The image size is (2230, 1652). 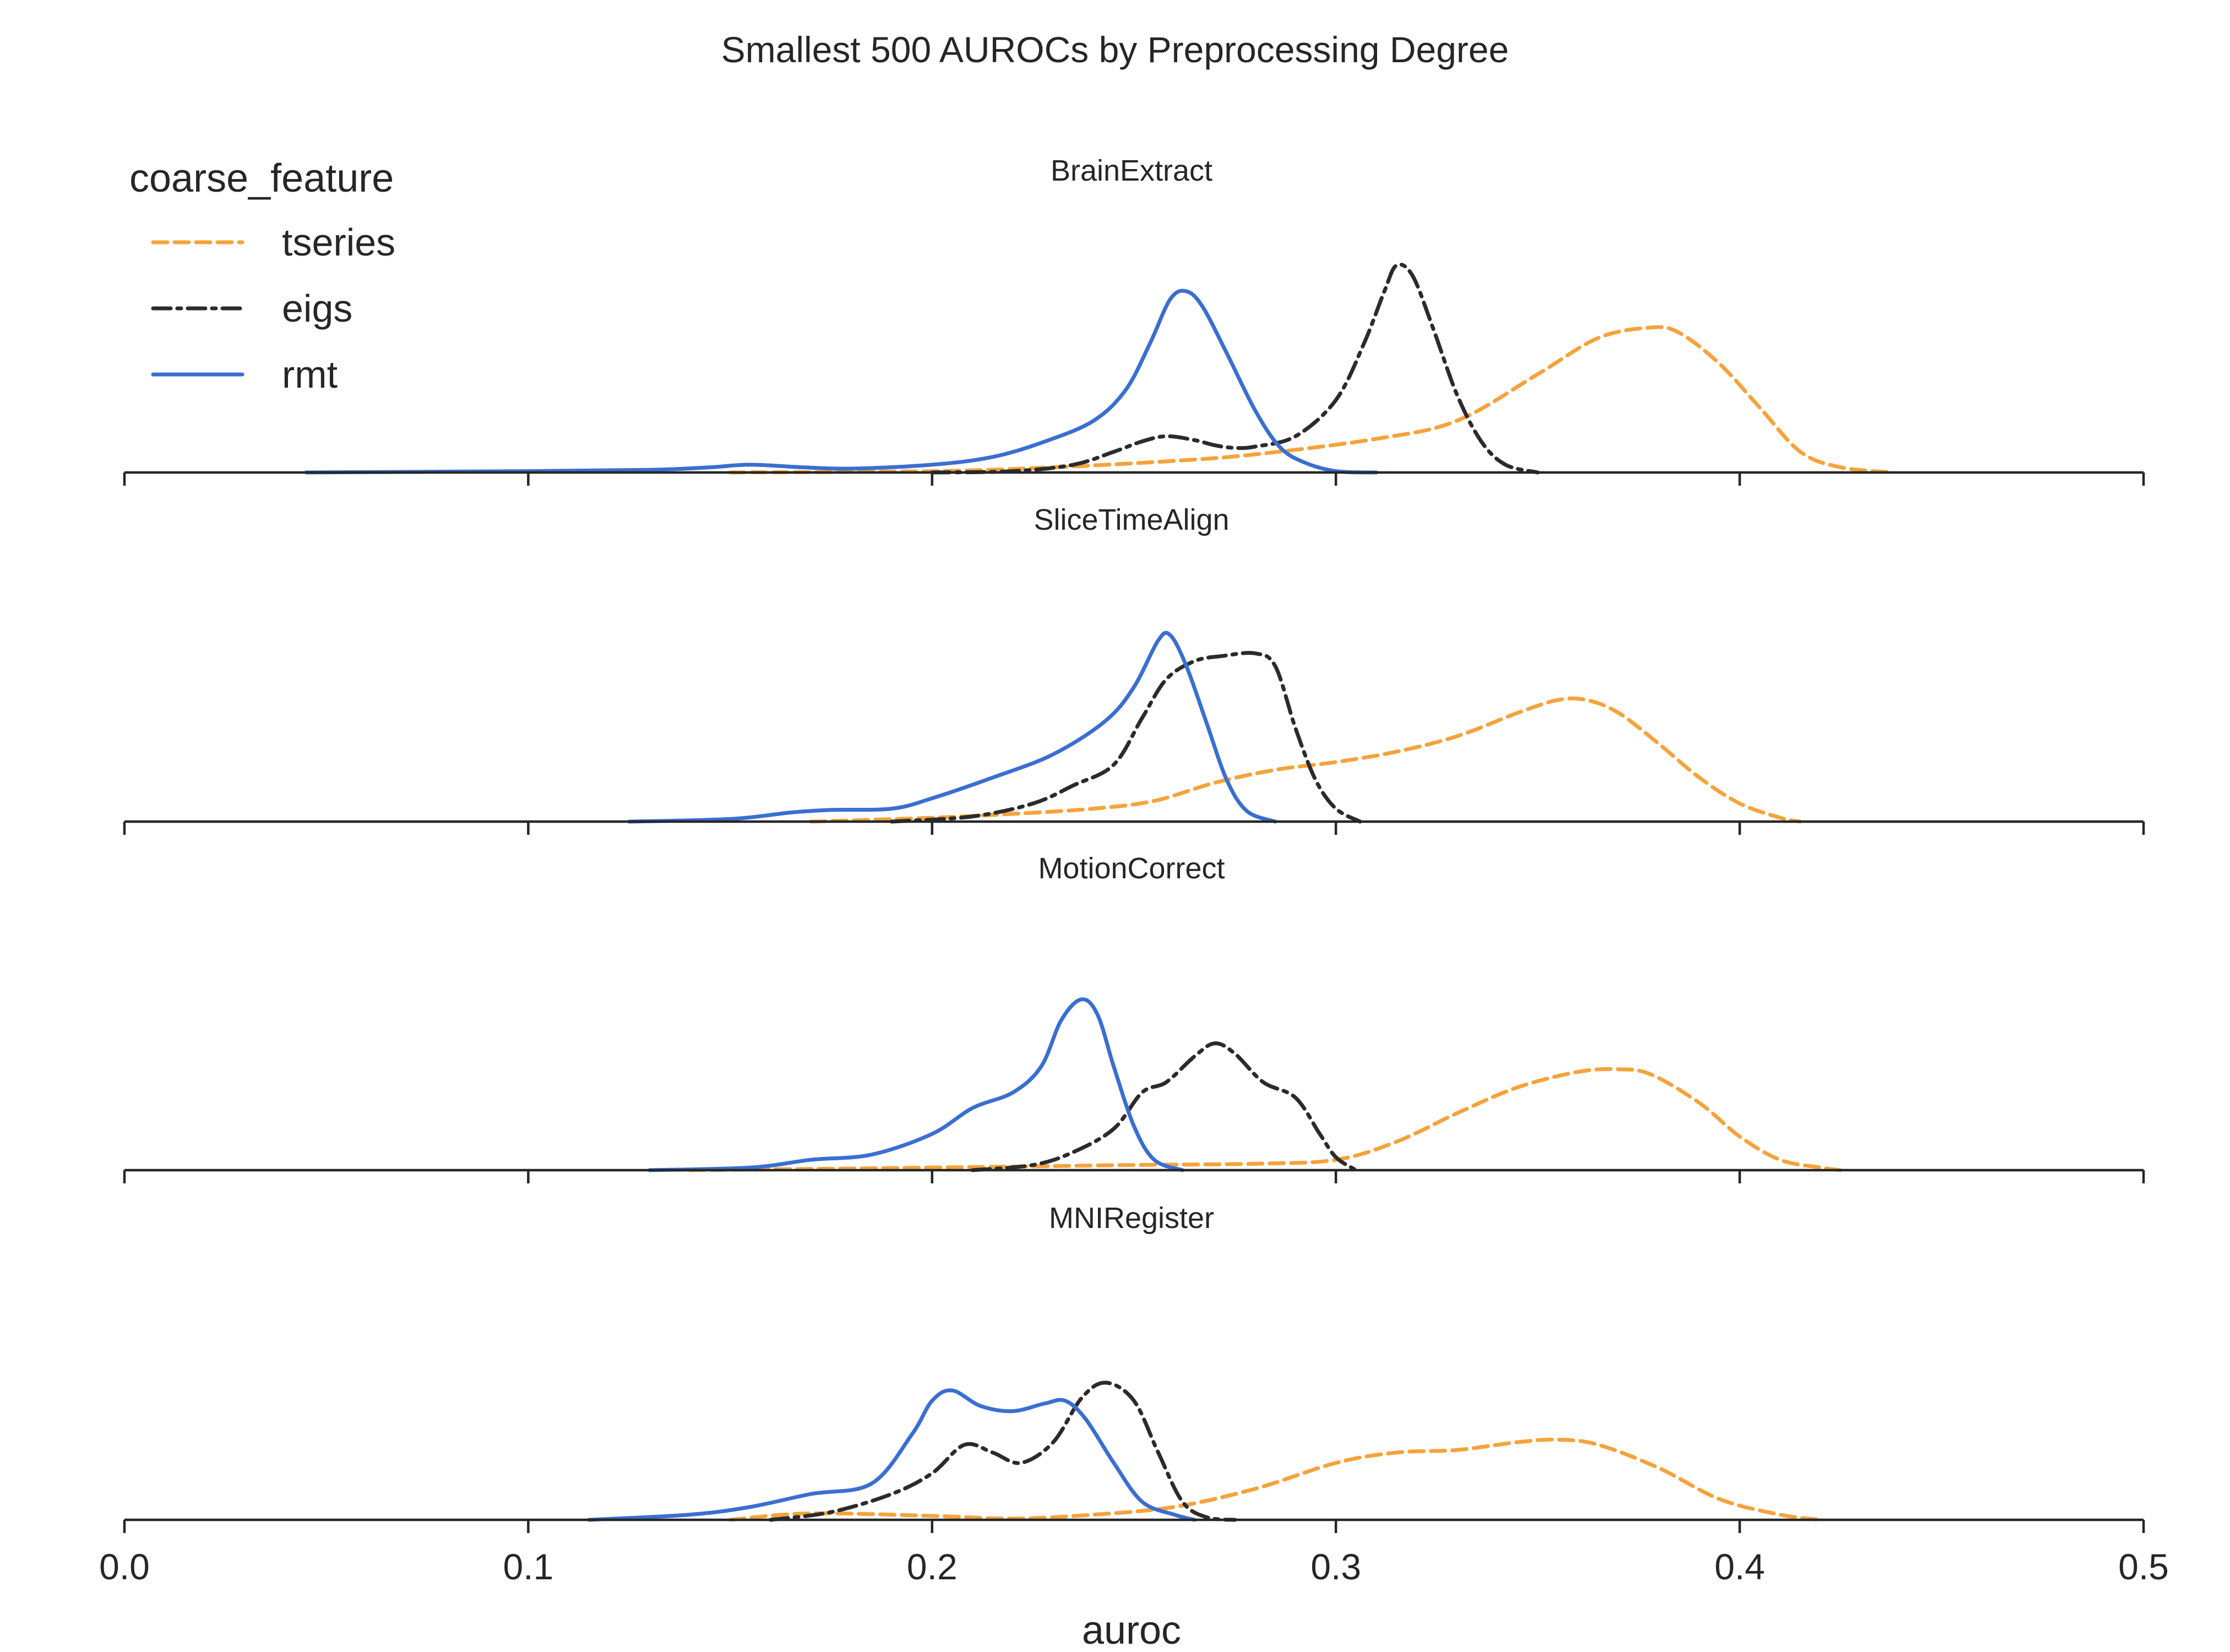 I want to click on facet-title: SliceTimeAlign, so click(x=1131, y=519).